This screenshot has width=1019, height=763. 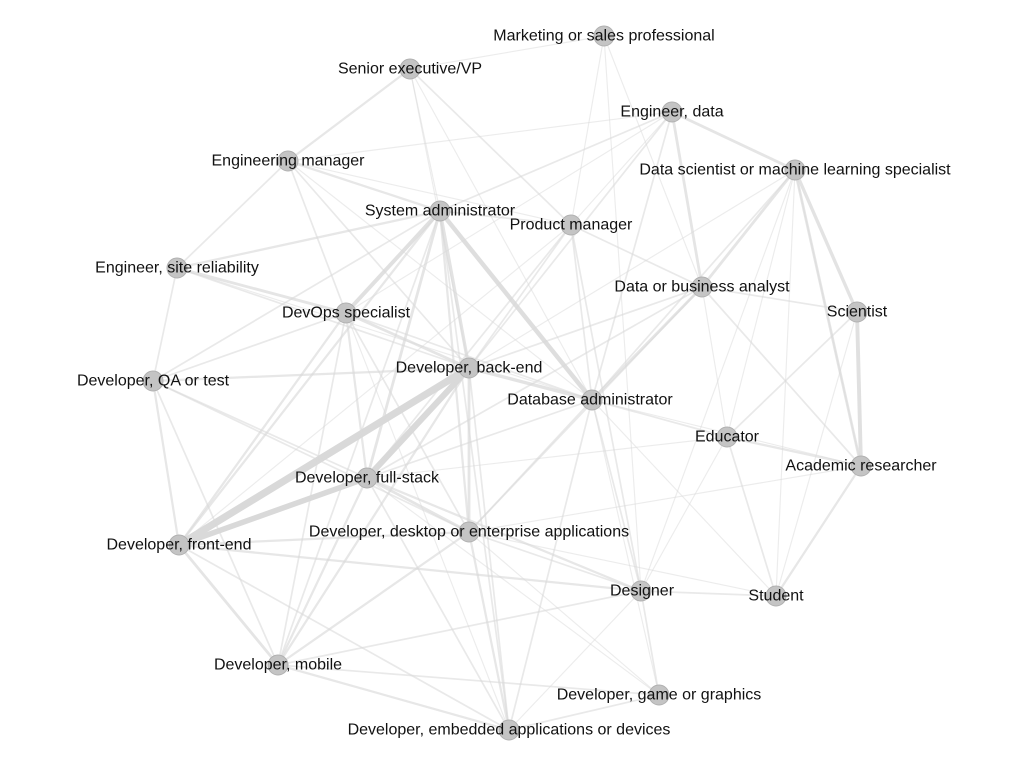 I want to click on edge-qa-frontend, so click(x=166, y=463).